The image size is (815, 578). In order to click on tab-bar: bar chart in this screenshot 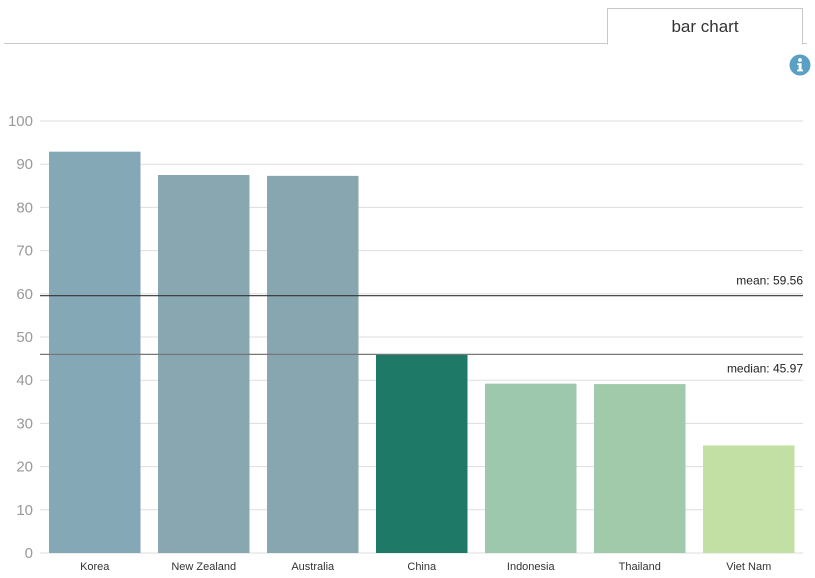, I will do `click(407, 26)`.